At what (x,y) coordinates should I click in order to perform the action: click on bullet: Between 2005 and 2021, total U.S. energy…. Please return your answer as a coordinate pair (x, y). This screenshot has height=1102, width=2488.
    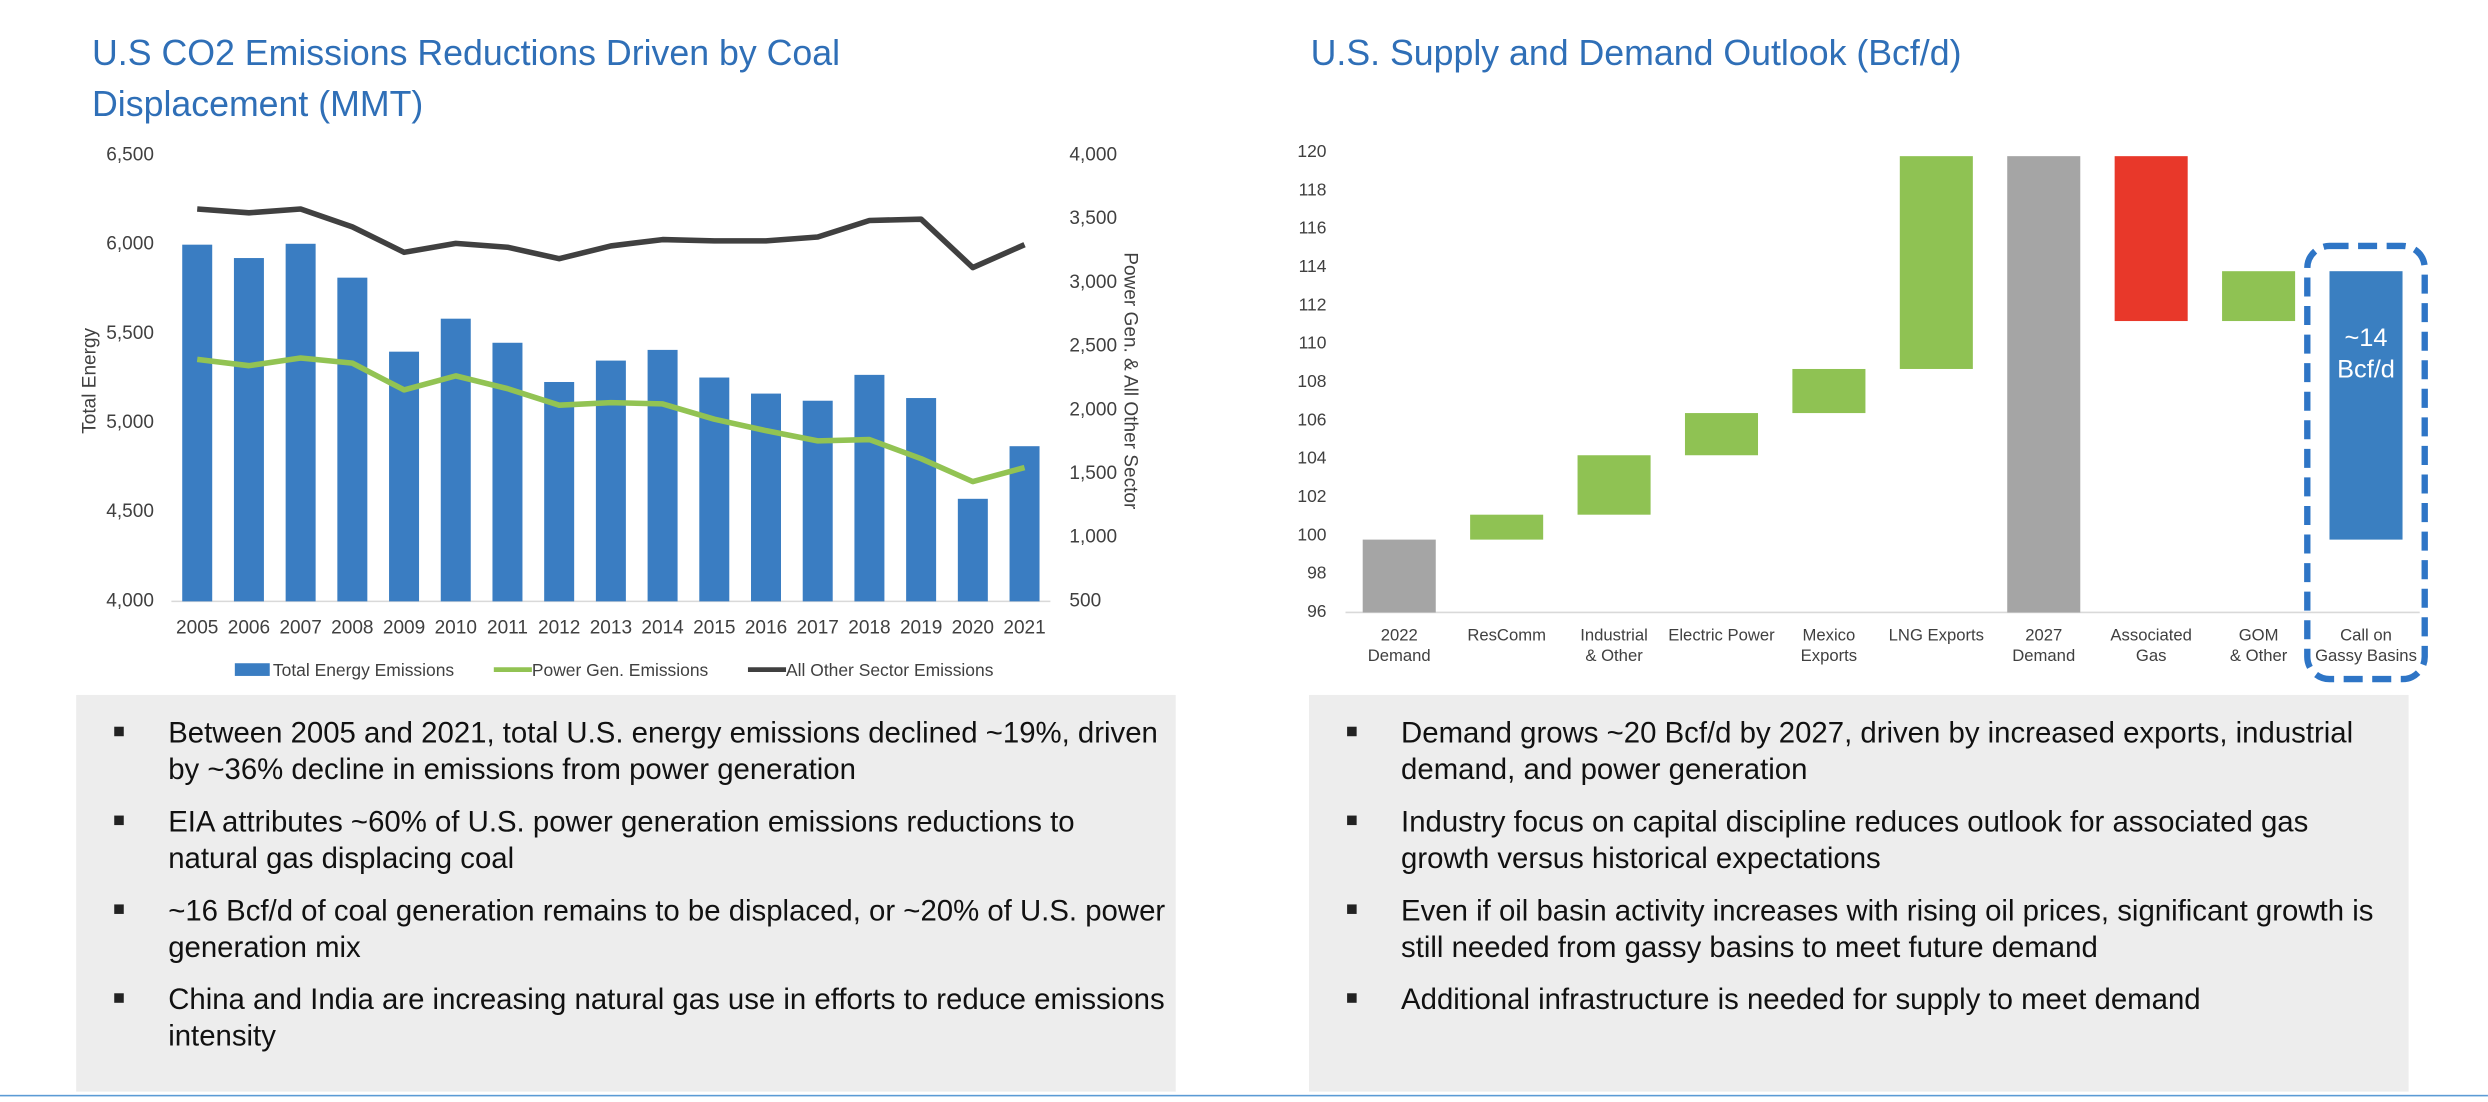
    Looking at the image, I should click on (622, 750).